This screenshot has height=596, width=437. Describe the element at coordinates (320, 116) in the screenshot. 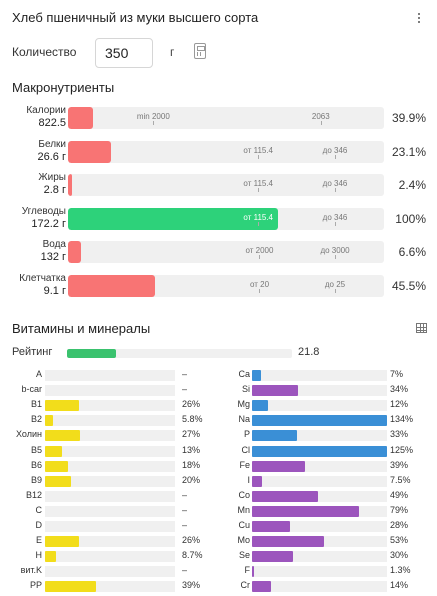

I see `macro-marker: 2063` at that location.